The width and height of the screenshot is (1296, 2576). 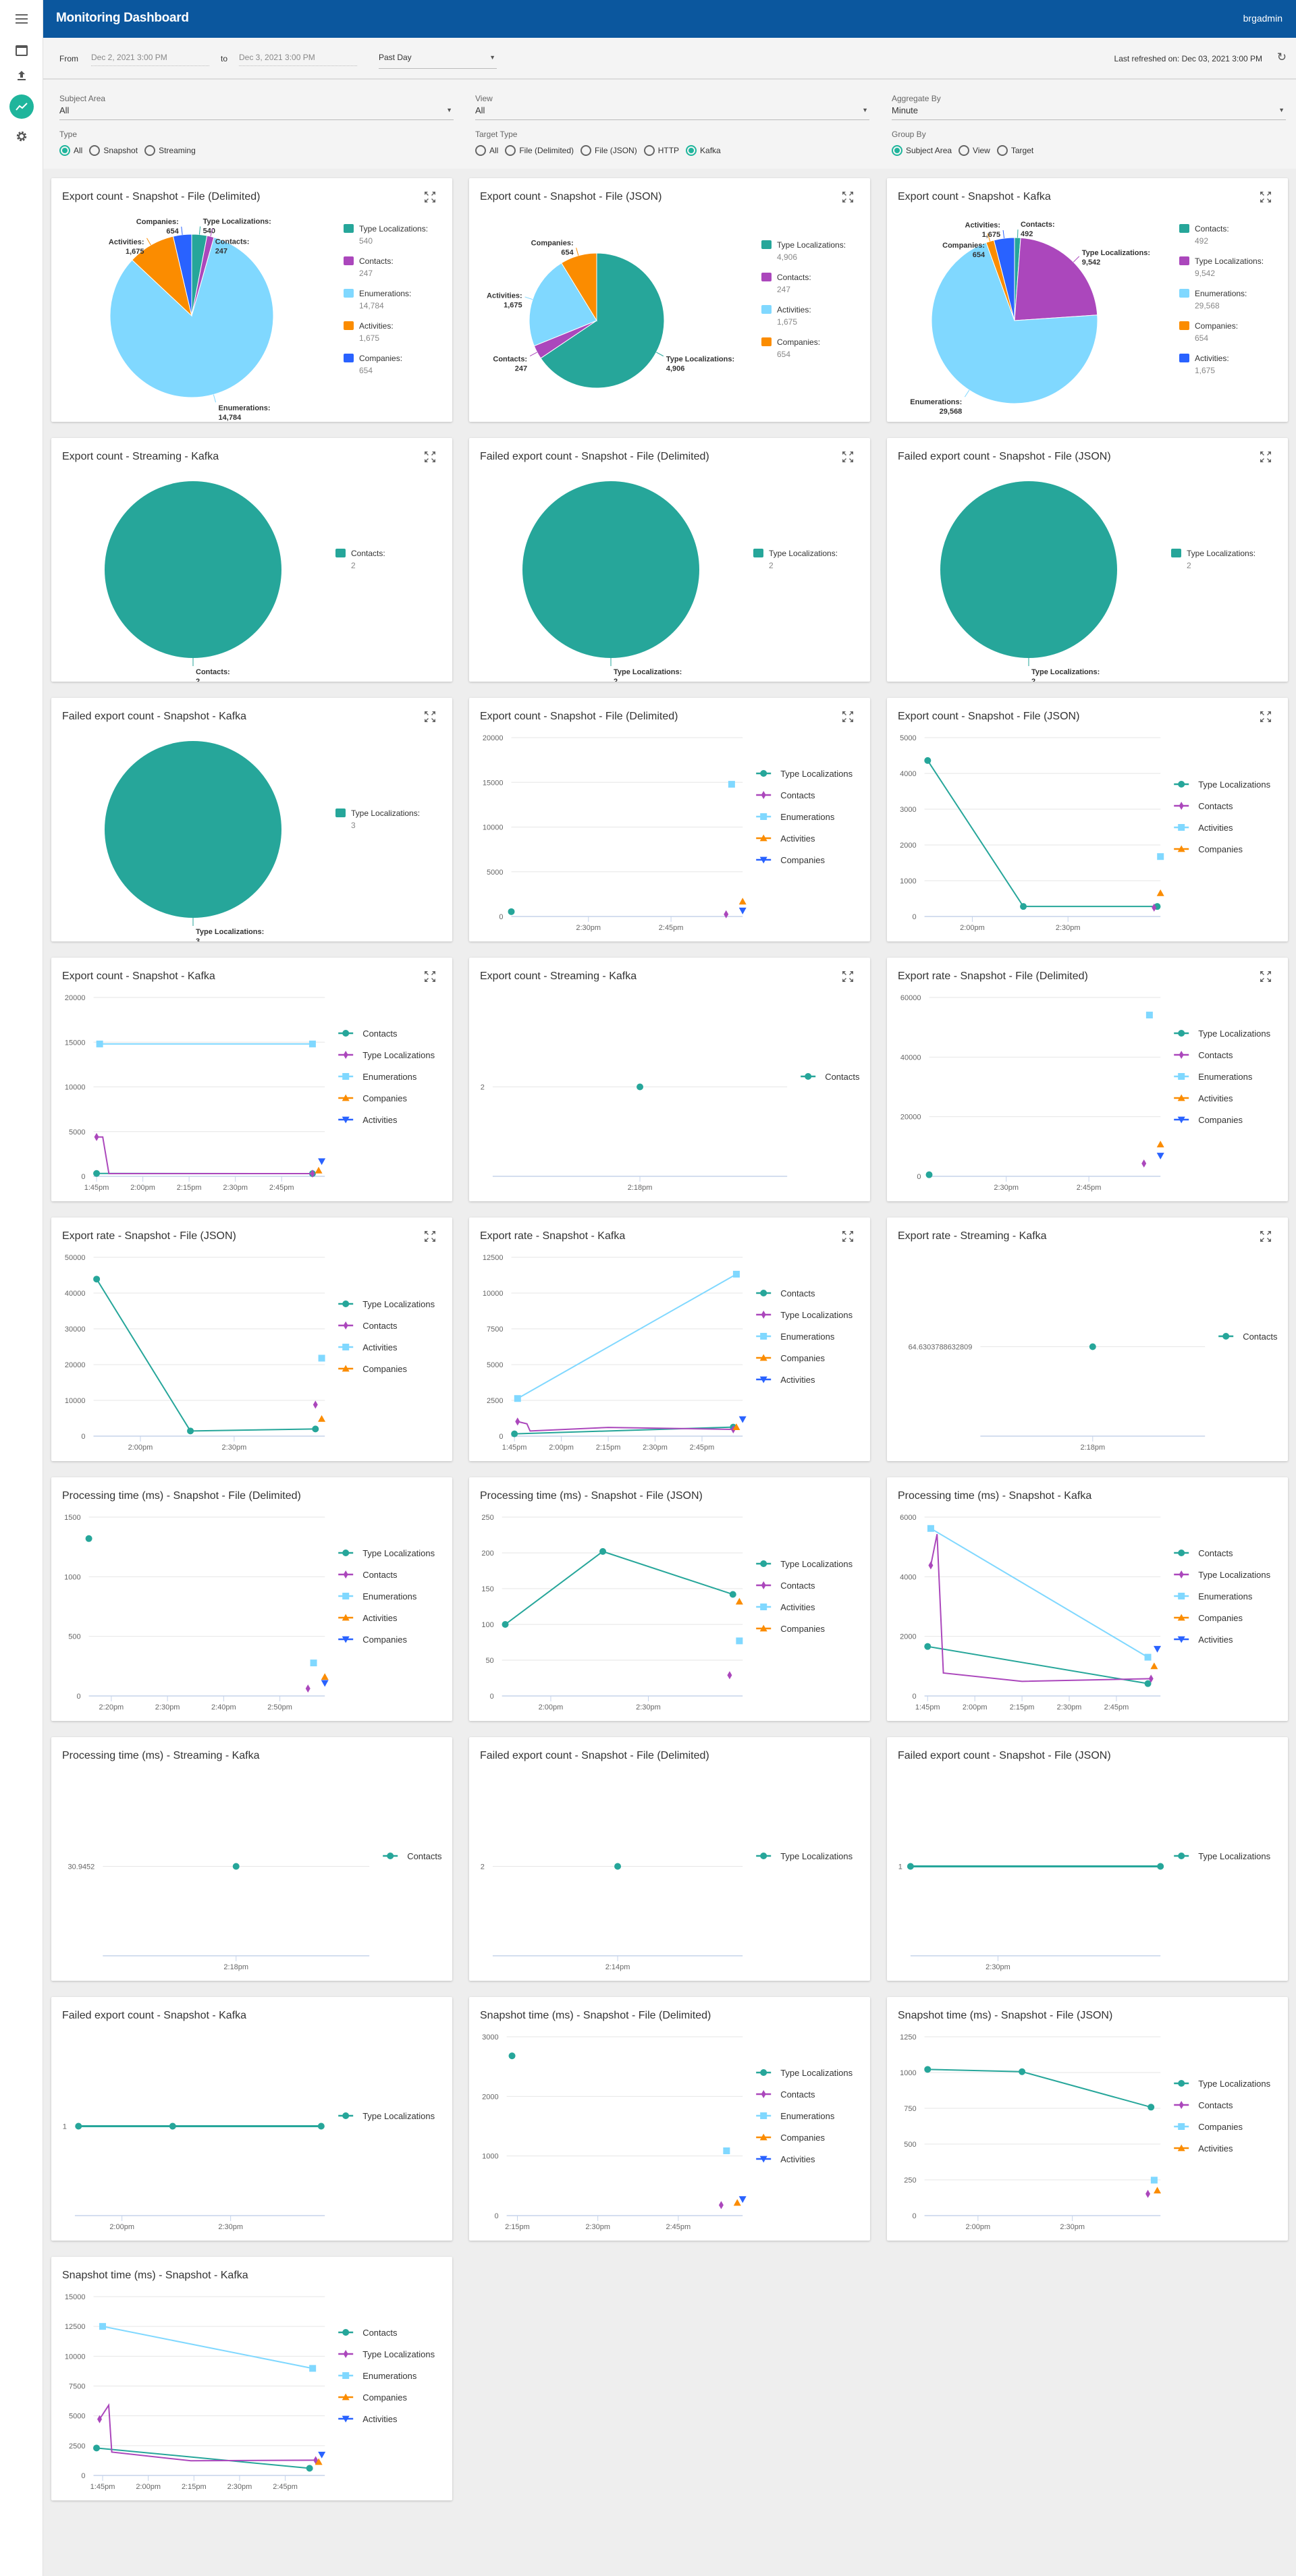 I want to click on user-menu: brgadmin, so click(x=1262, y=18).